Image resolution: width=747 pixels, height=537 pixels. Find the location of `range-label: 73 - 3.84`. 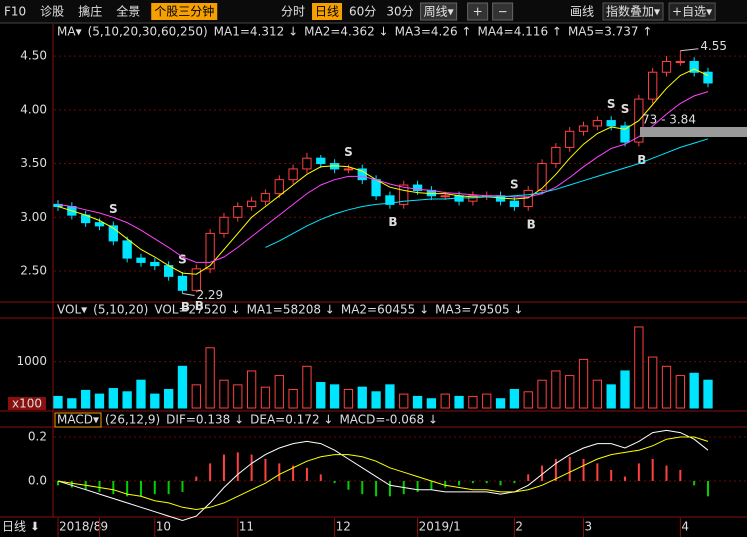

range-label: 73 - 3.84 is located at coordinates (669, 120).